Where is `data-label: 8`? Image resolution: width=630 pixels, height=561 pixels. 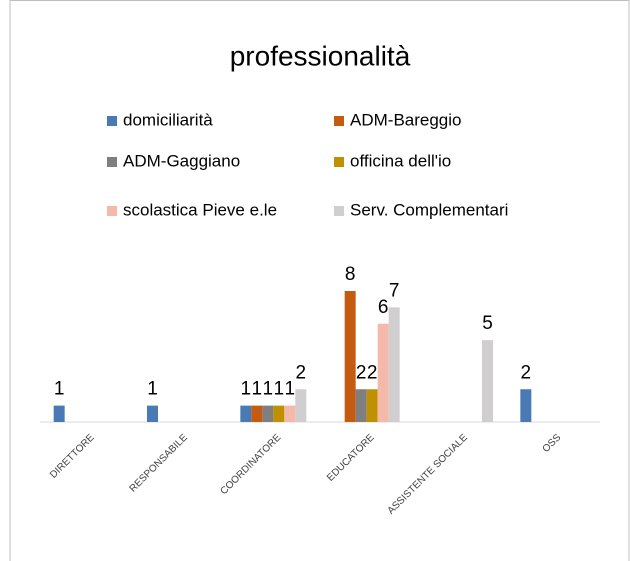 data-label: 8 is located at coordinates (350, 274).